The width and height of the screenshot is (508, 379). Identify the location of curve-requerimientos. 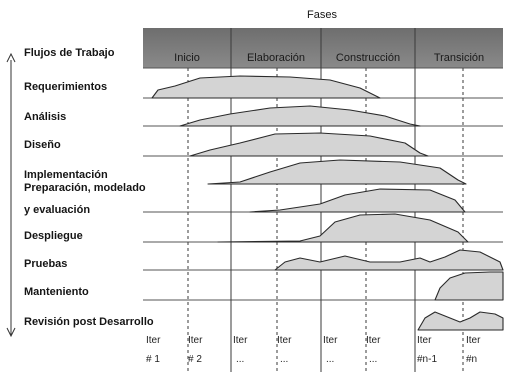
(266, 87).